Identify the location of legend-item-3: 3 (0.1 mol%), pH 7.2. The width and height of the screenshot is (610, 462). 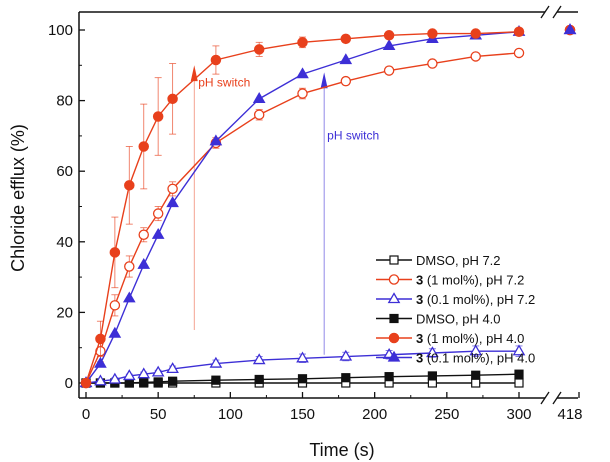
(455, 299).